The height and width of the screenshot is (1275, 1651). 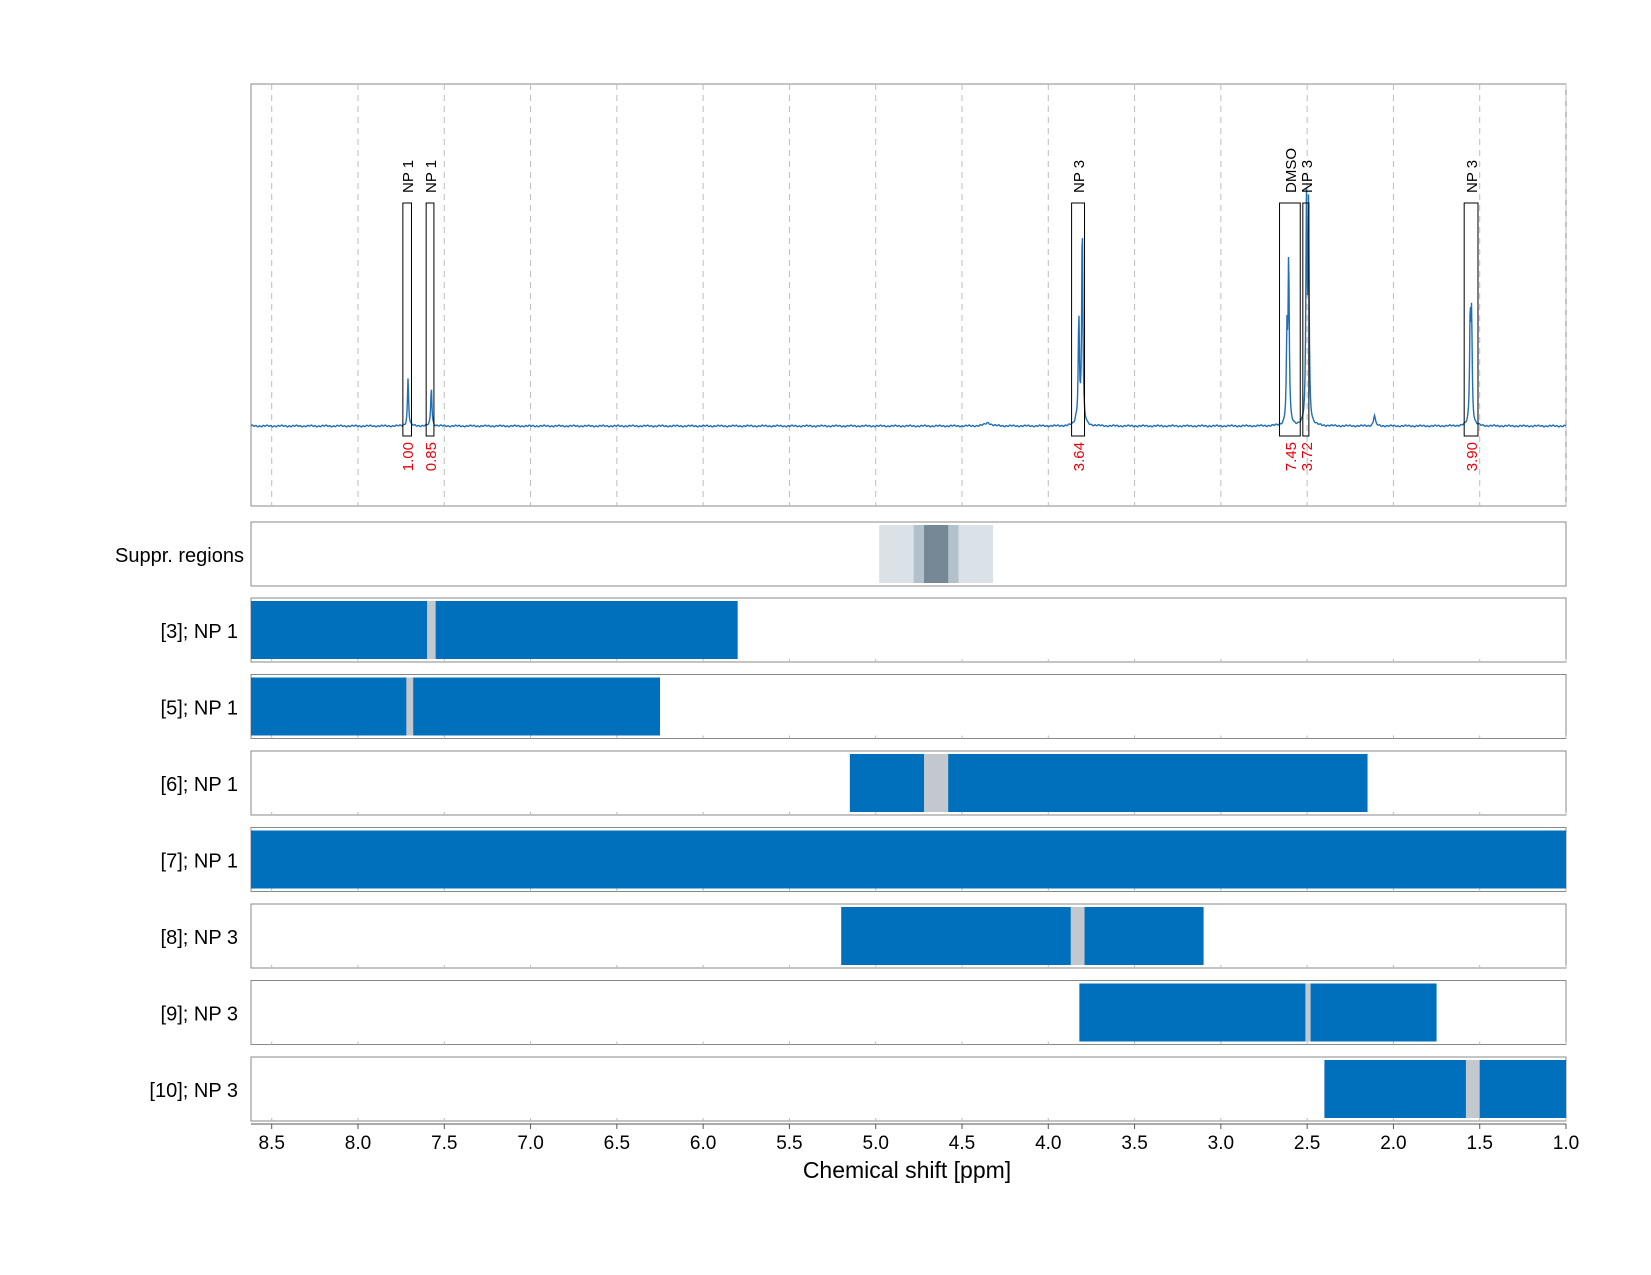 What do you see at coordinates (530, 1143) in the screenshot?
I see `x-tick-label: 7.0` at bounding box center [530, 1143].